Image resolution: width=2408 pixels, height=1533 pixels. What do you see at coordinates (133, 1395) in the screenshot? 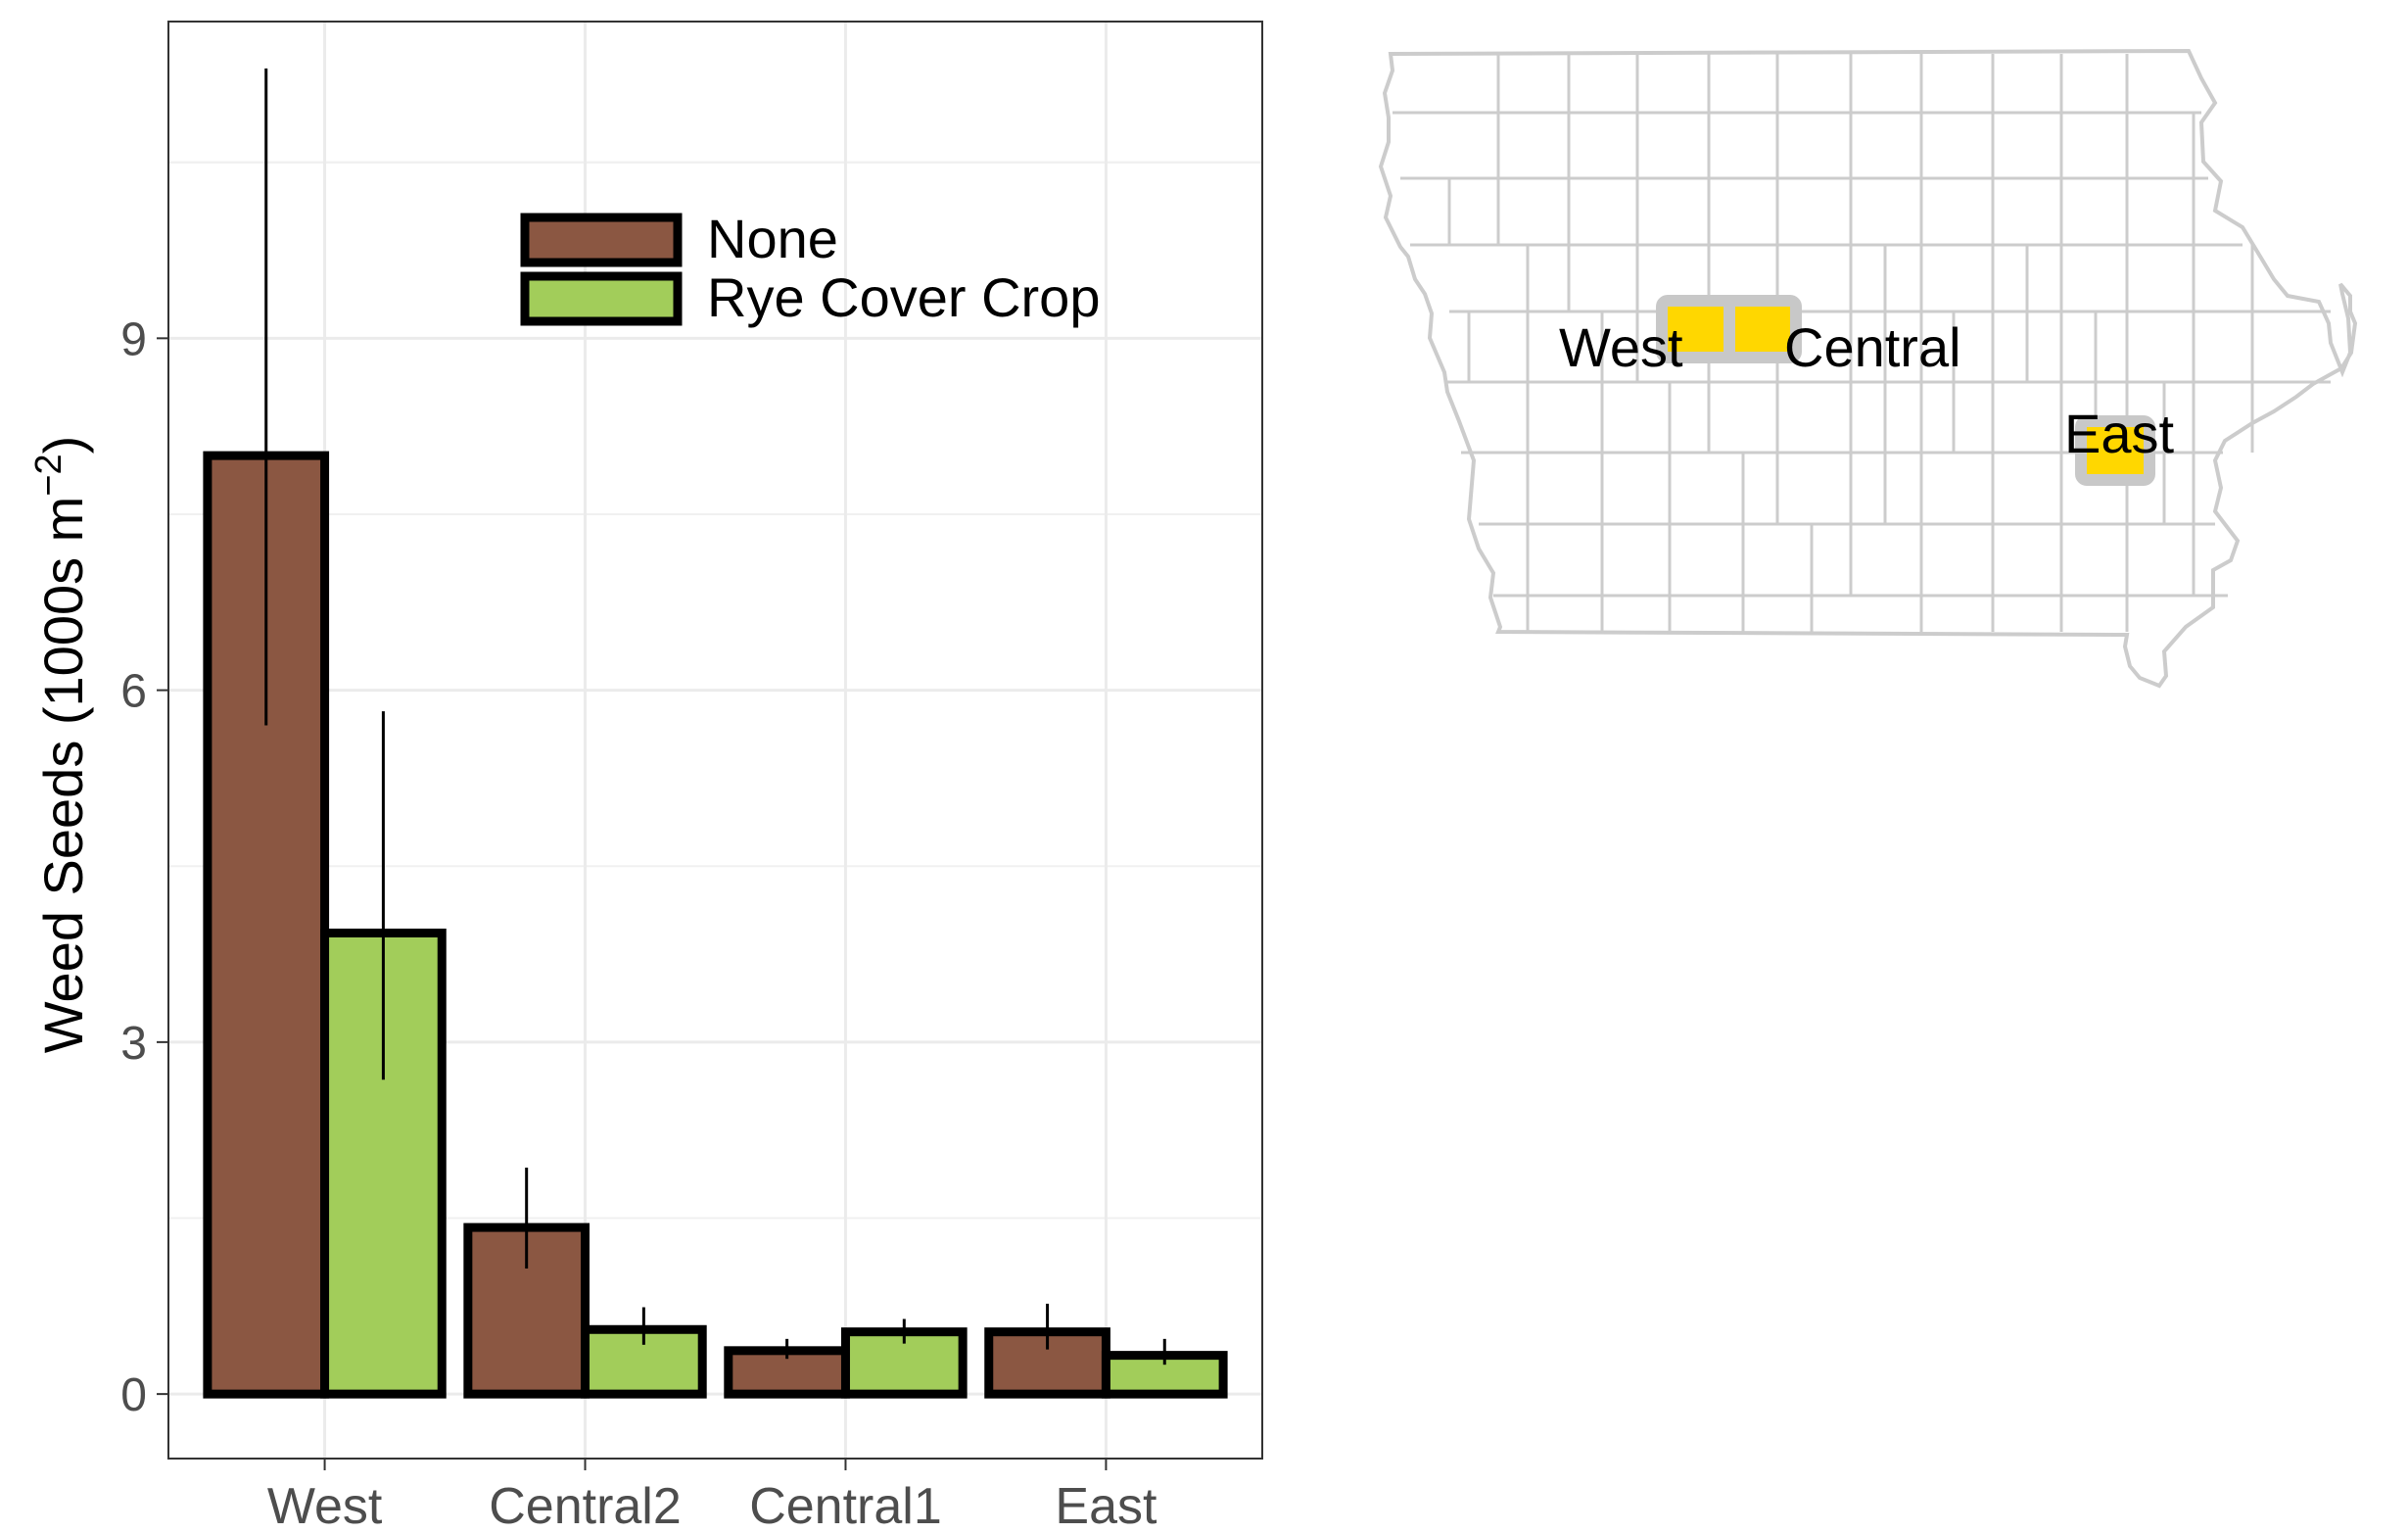
I see `y-tick-label: 0` at bounding box center [133, 1395].